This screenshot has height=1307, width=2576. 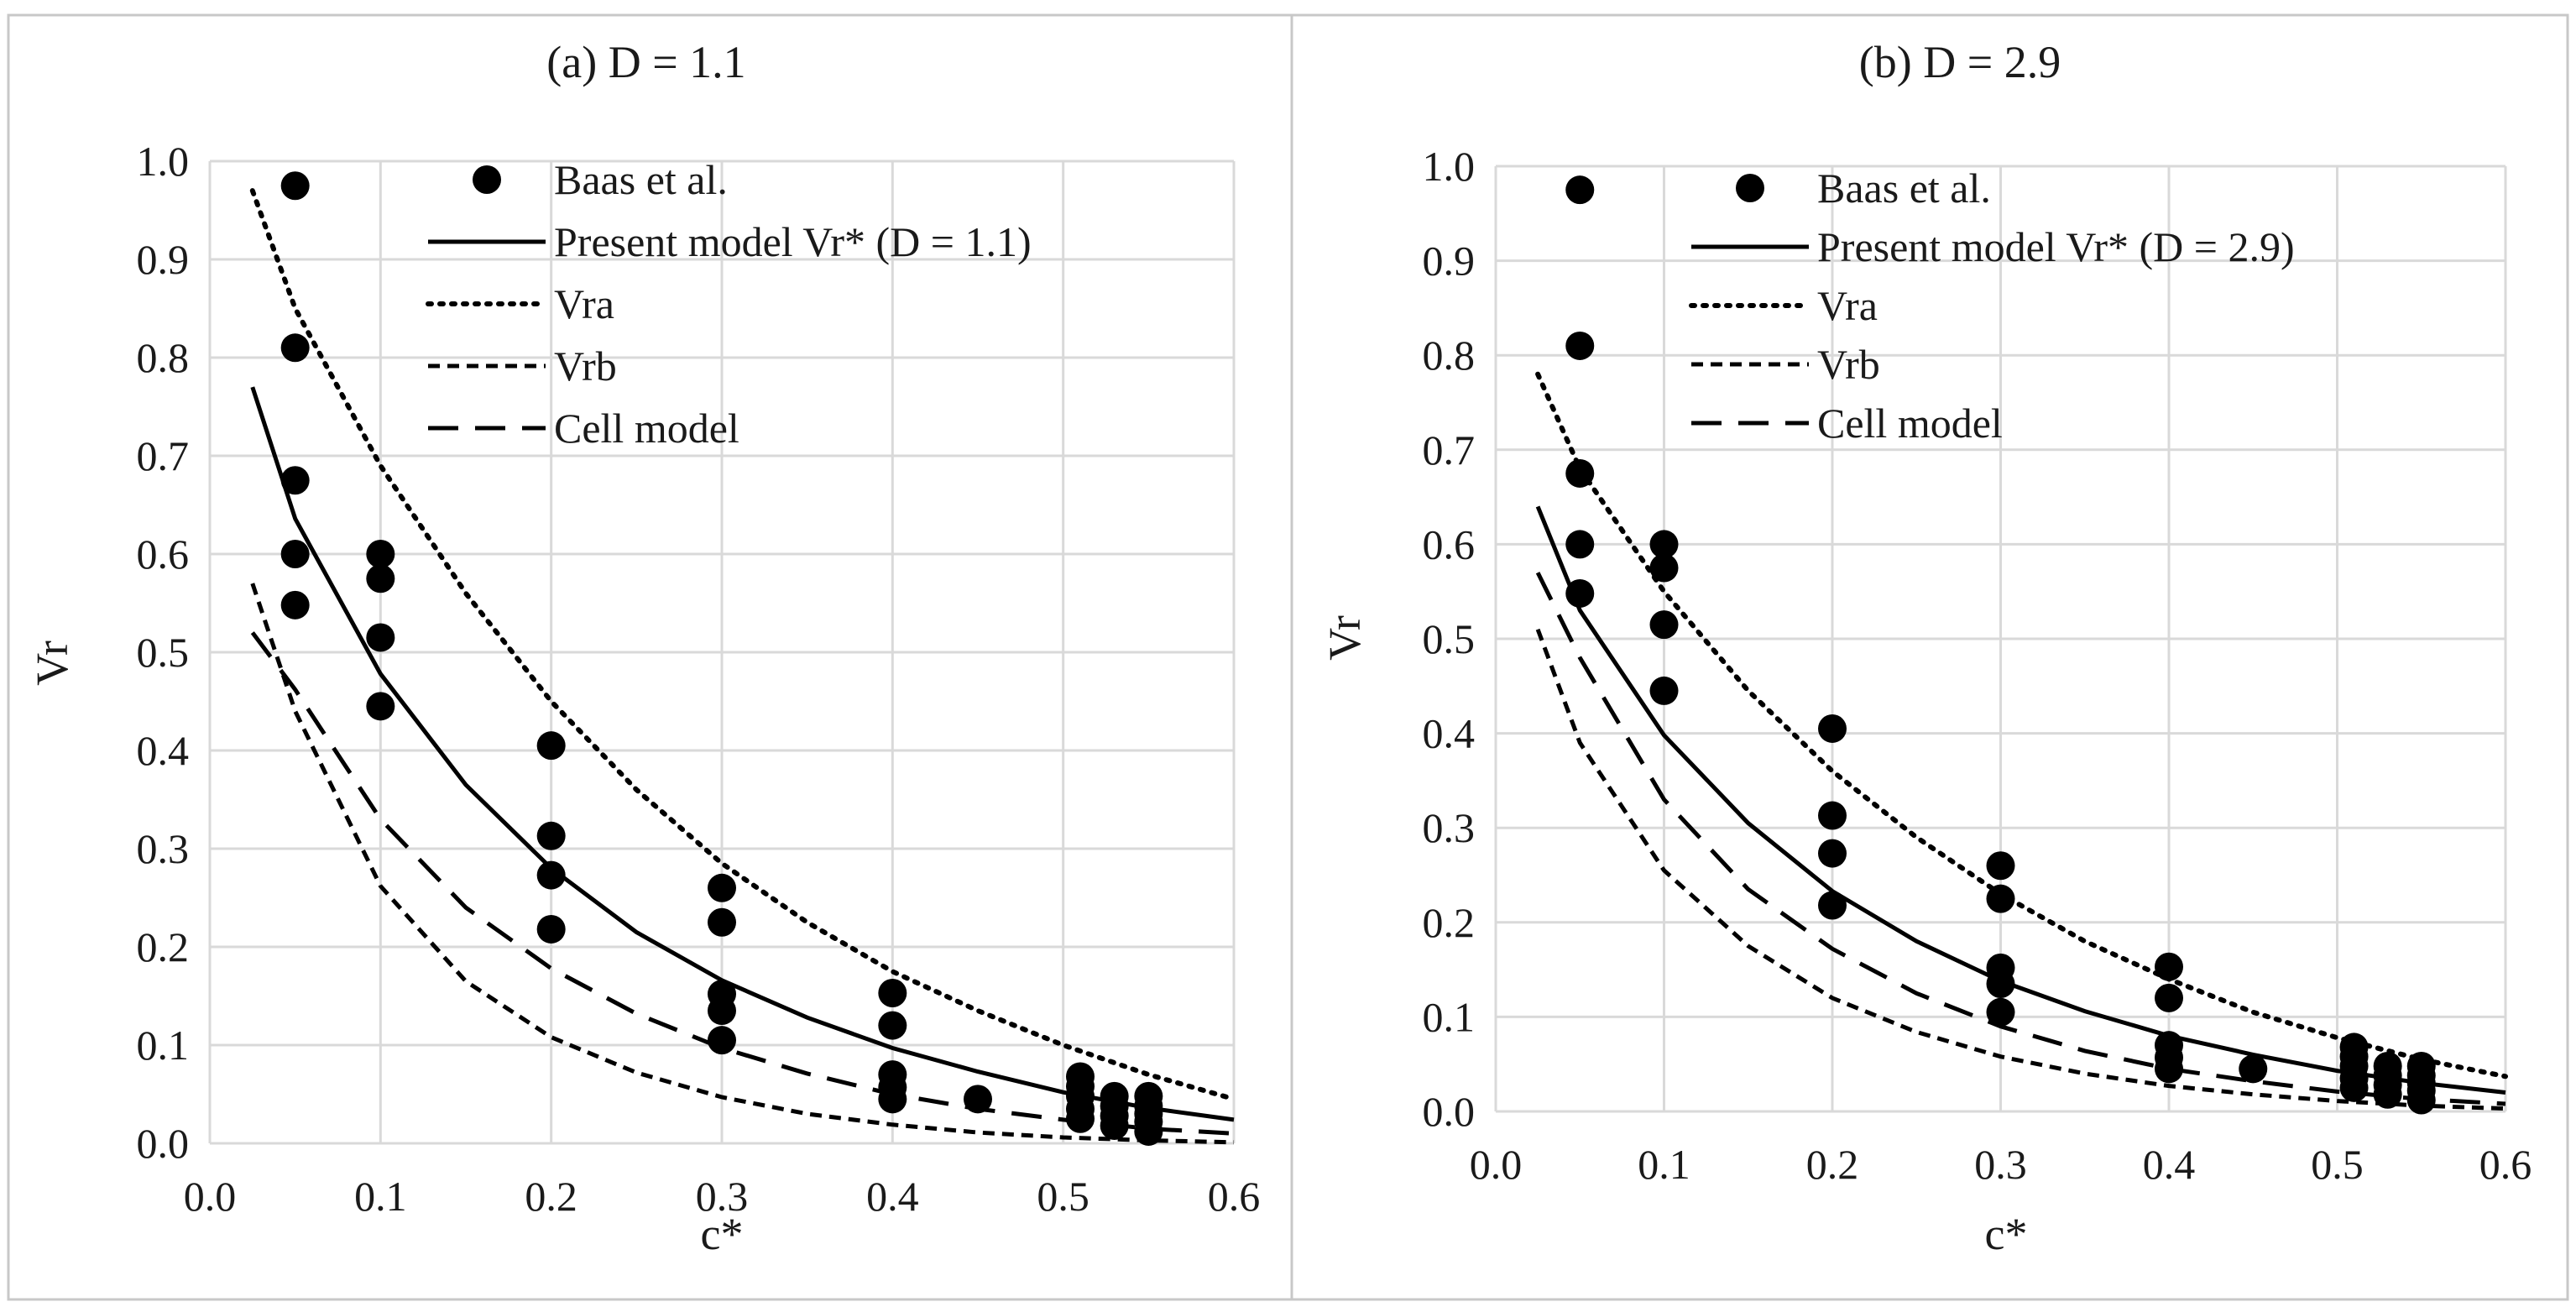 I want to click on x-tick-label: 0.2, so click(x=551, y=1196).